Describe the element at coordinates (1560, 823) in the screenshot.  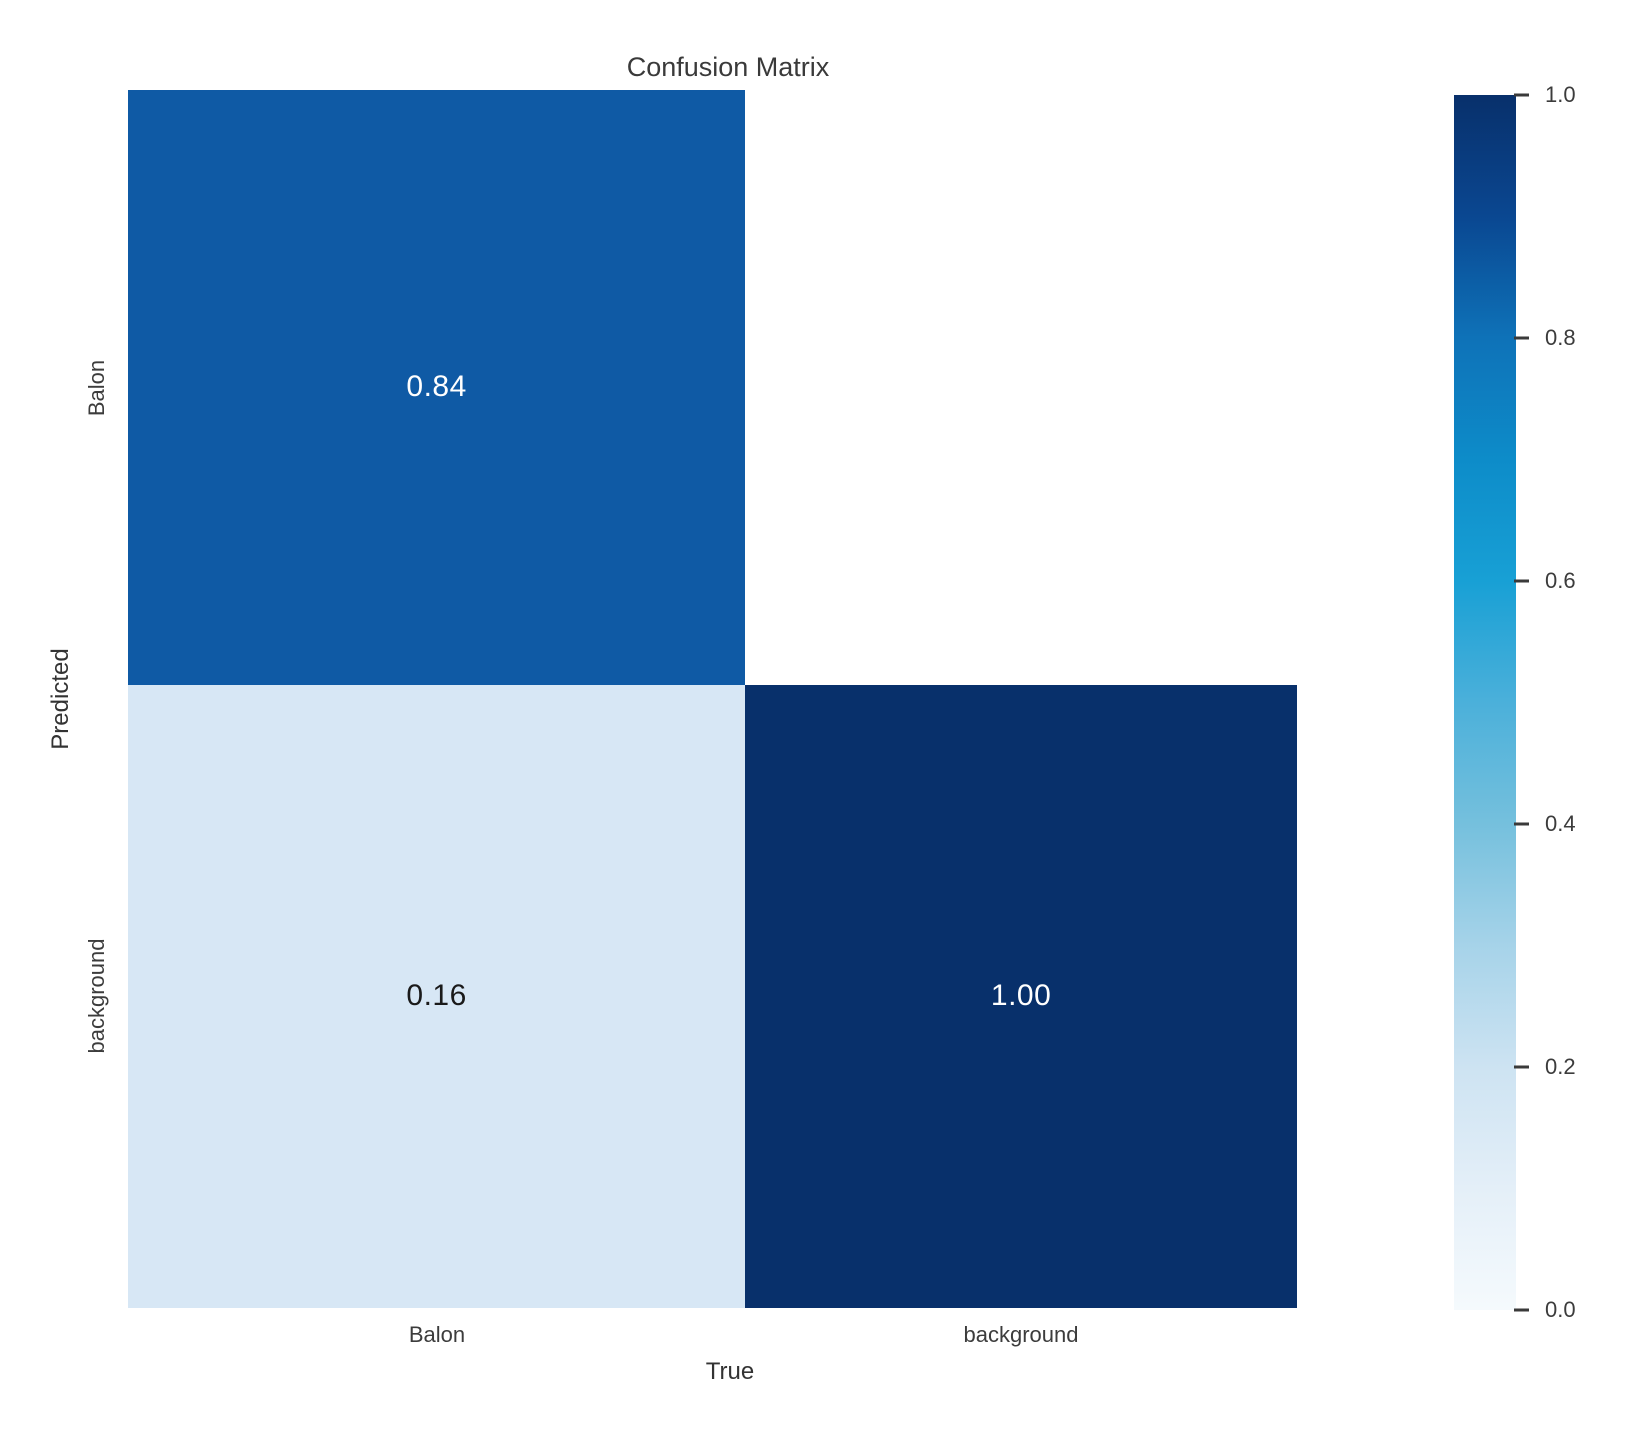
I see `colorbar-tick-label: 0.4` at that location.